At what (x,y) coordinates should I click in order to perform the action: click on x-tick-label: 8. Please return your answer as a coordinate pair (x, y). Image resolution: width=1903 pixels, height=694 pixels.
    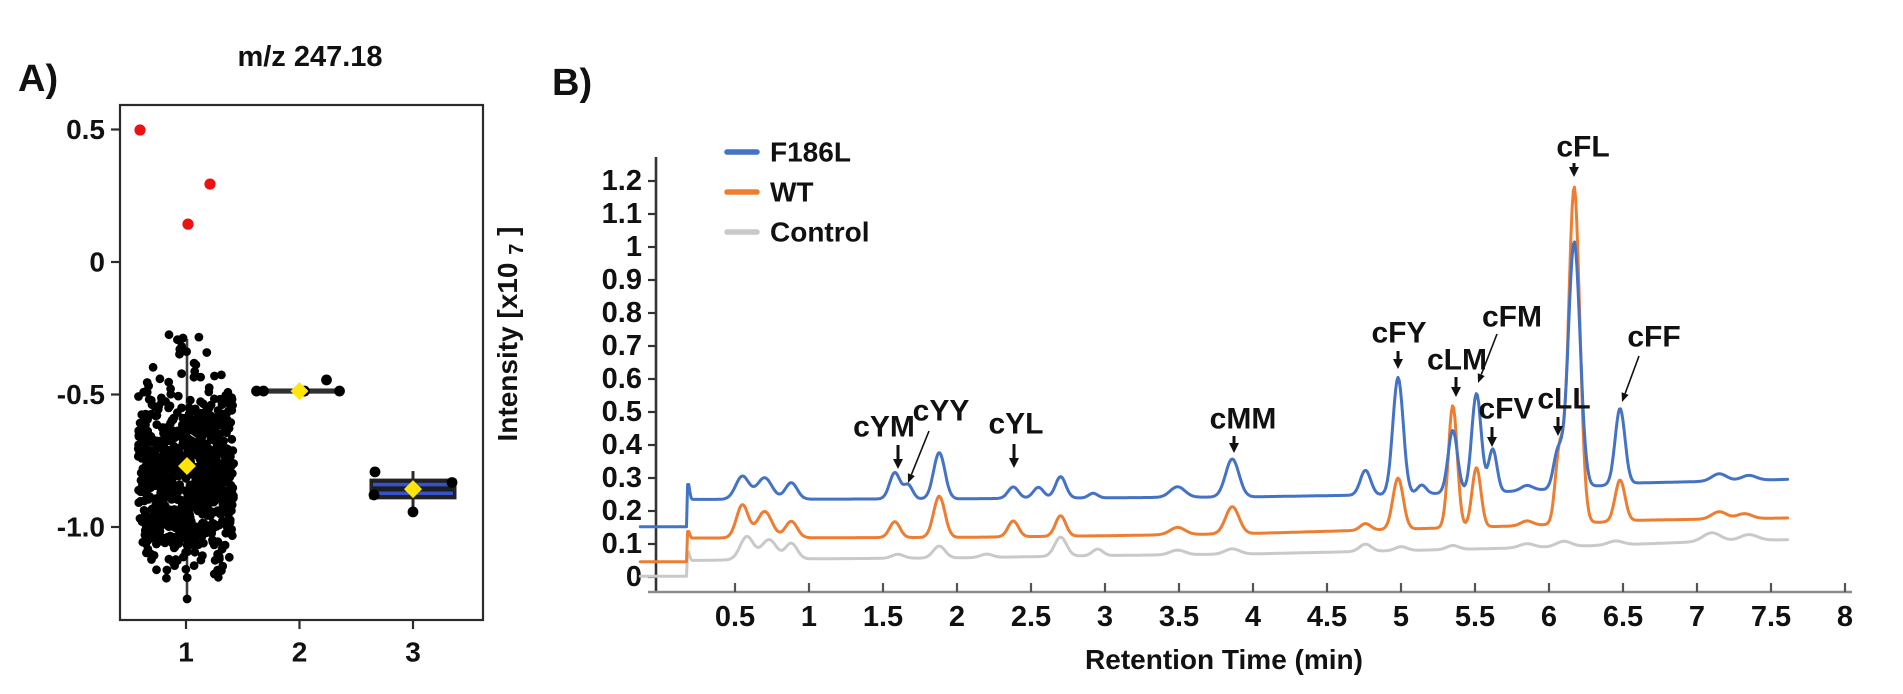
    Looking at the image, I should click on (1845, 617).